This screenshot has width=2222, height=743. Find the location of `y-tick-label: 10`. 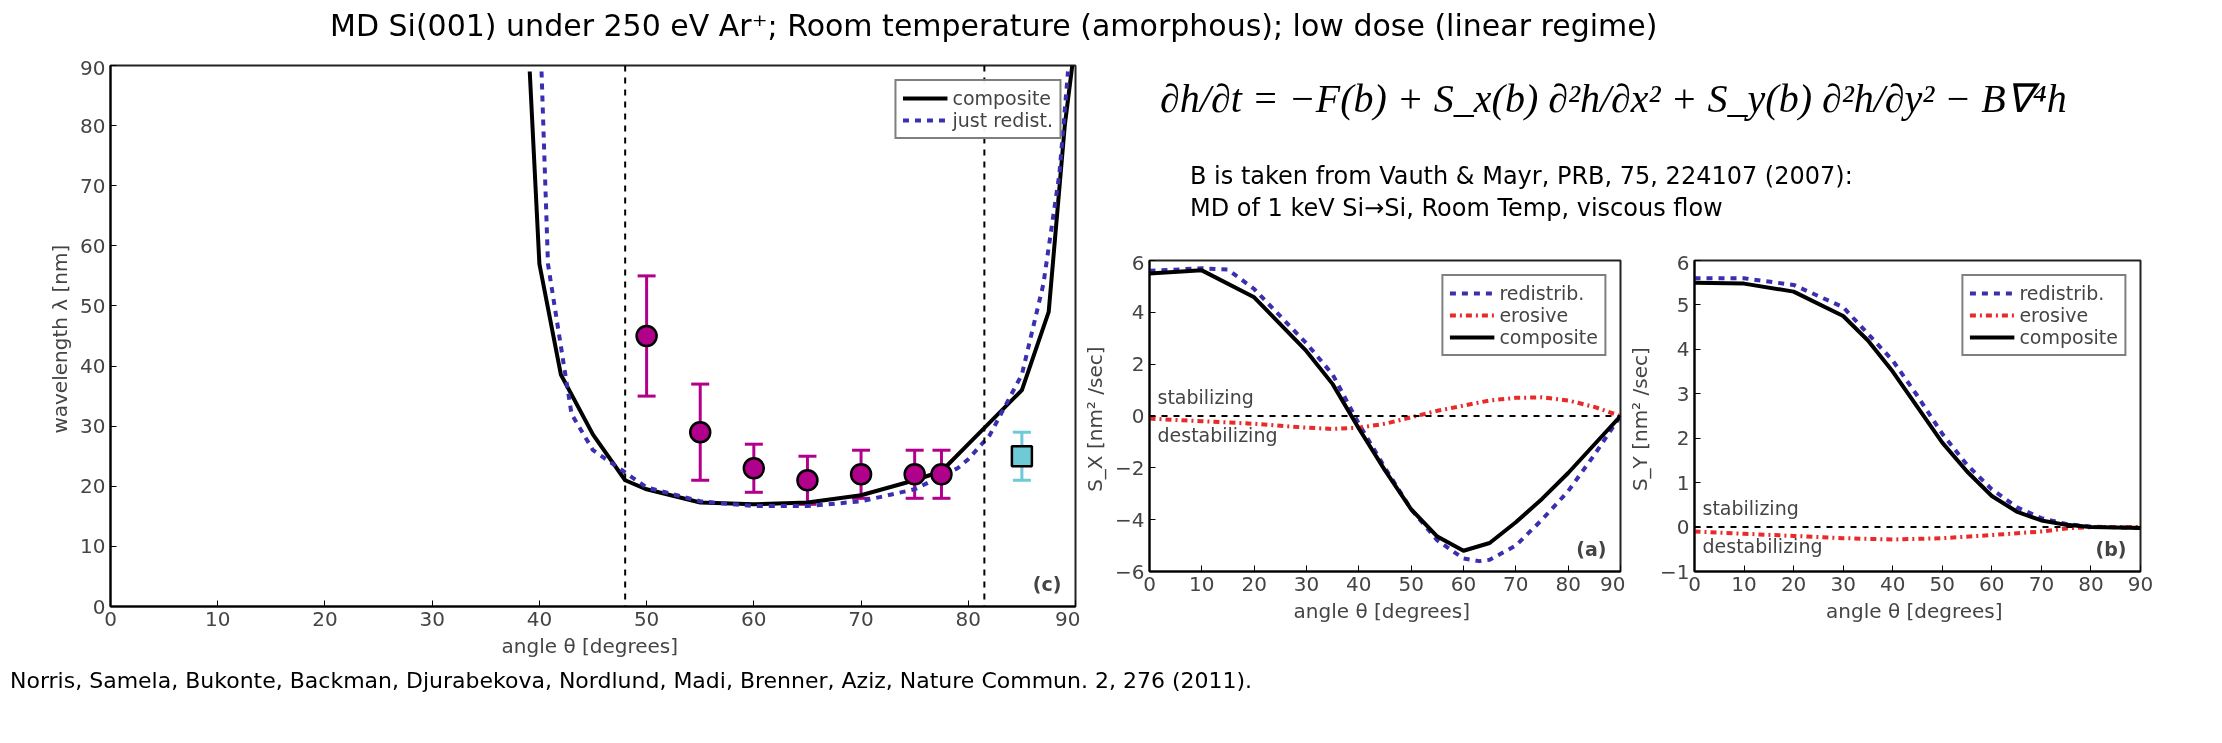

y-tick-label: 10 is located at coordinates (93, 546).